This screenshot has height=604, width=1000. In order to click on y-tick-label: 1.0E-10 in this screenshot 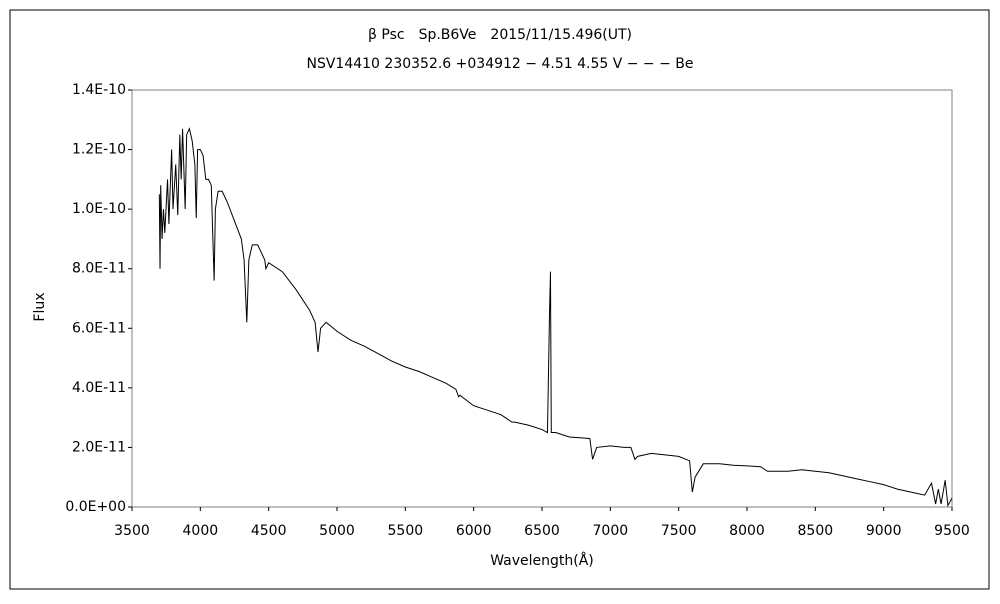, I will do `click(99, 209)`.